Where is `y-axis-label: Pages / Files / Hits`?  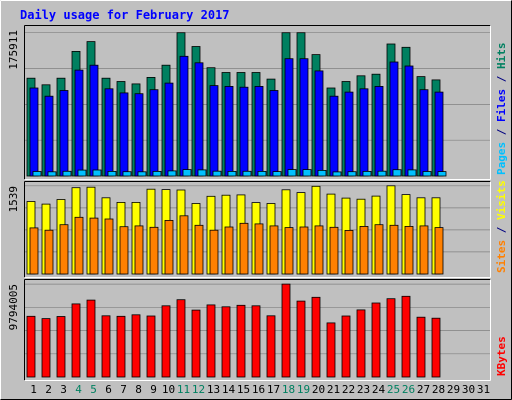 y-axis-label: Pages / Files / Hits is located at coordinates (501, 109).